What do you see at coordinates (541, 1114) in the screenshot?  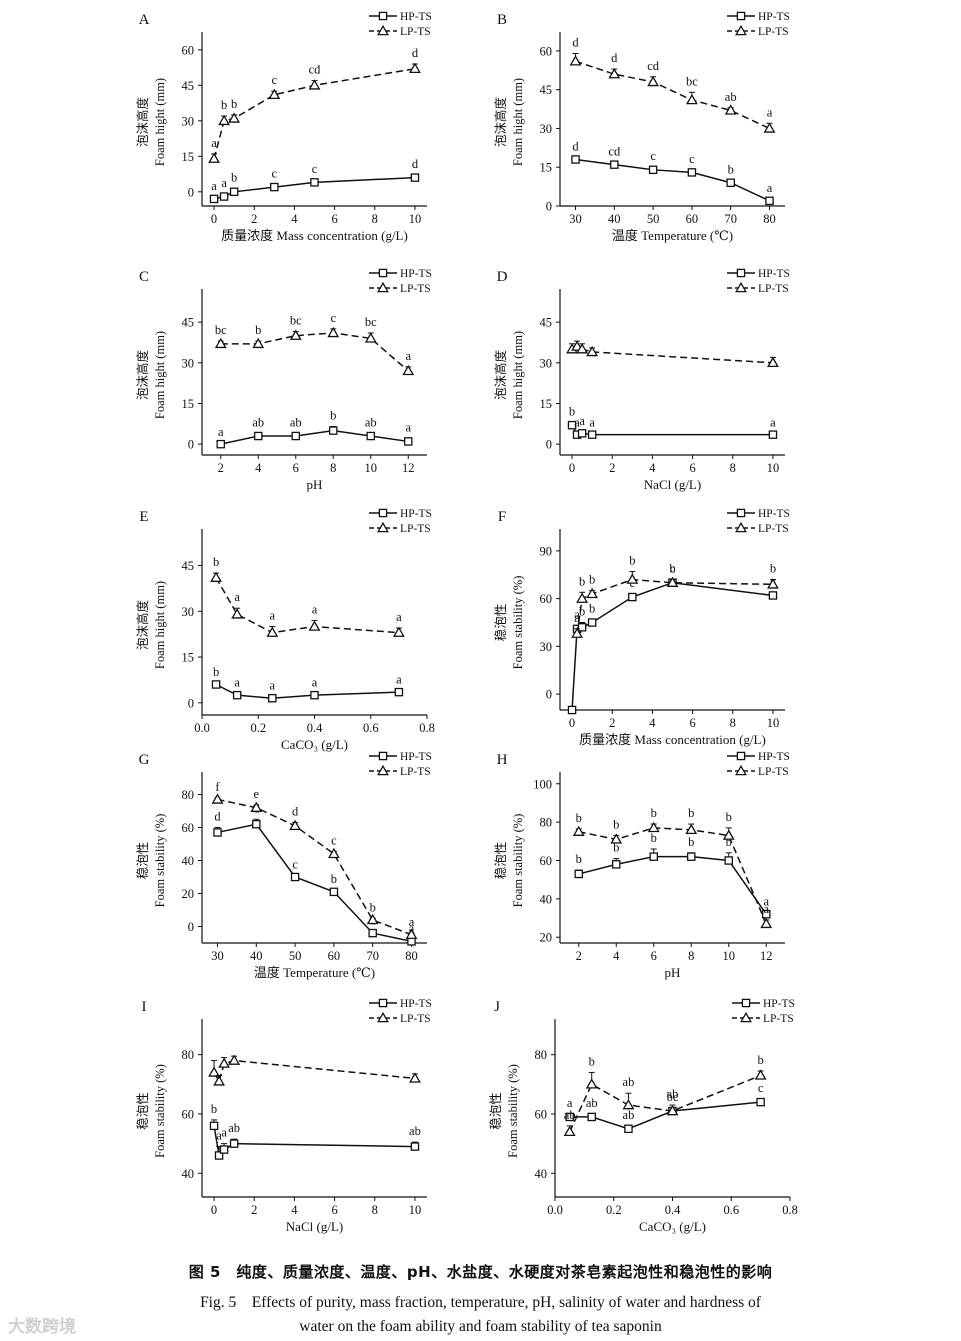 I see `panel-j-y-tick-label: 60` at bounding box center [541, 1114].